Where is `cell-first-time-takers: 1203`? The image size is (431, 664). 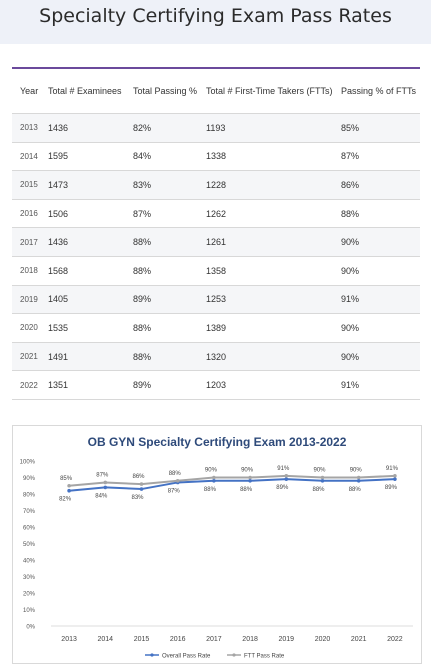
cell-first-time-takers: 1203 is located at coordinates (273, 385).